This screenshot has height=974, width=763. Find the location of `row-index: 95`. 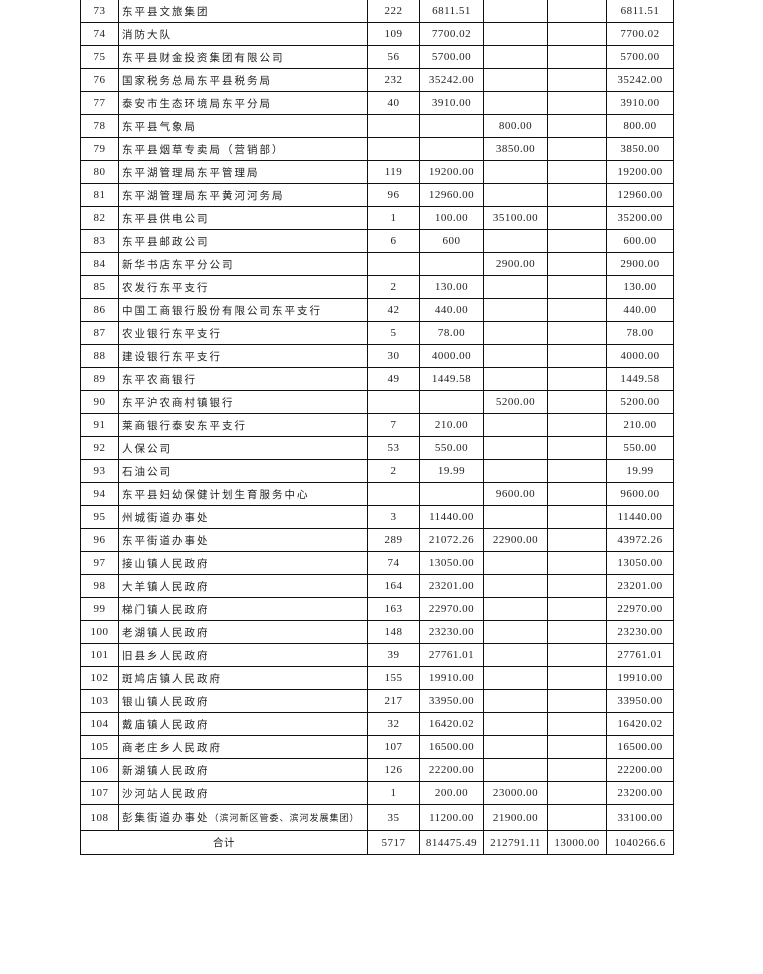

row-index: 95 is located at coordinates (99, 517).